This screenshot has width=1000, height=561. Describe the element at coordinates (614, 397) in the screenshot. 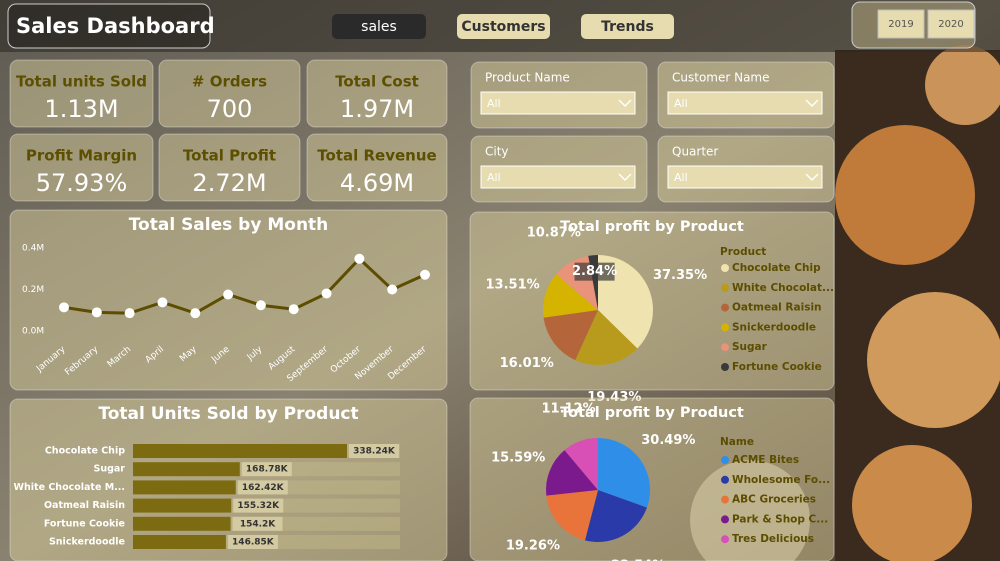

I see `value-label: 19.43%` at that location.